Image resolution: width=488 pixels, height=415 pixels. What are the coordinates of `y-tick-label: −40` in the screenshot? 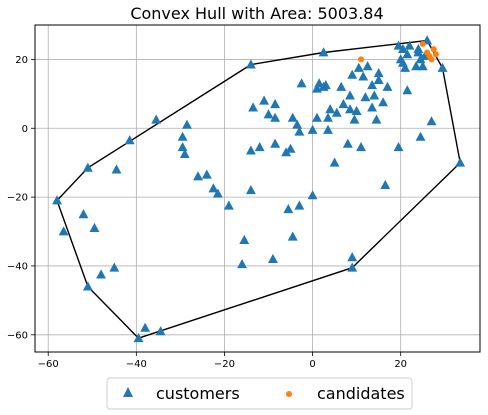 It's located at (17, 266).